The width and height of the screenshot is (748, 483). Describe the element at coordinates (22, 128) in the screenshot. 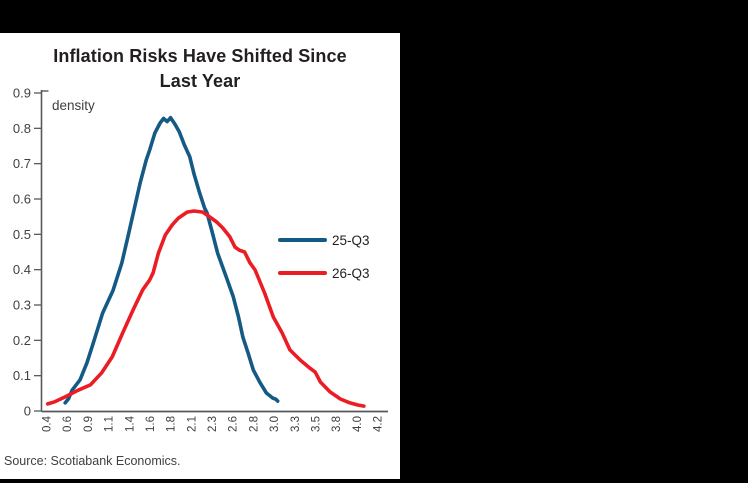

I see `y-tick-label: 0.8` at that location.